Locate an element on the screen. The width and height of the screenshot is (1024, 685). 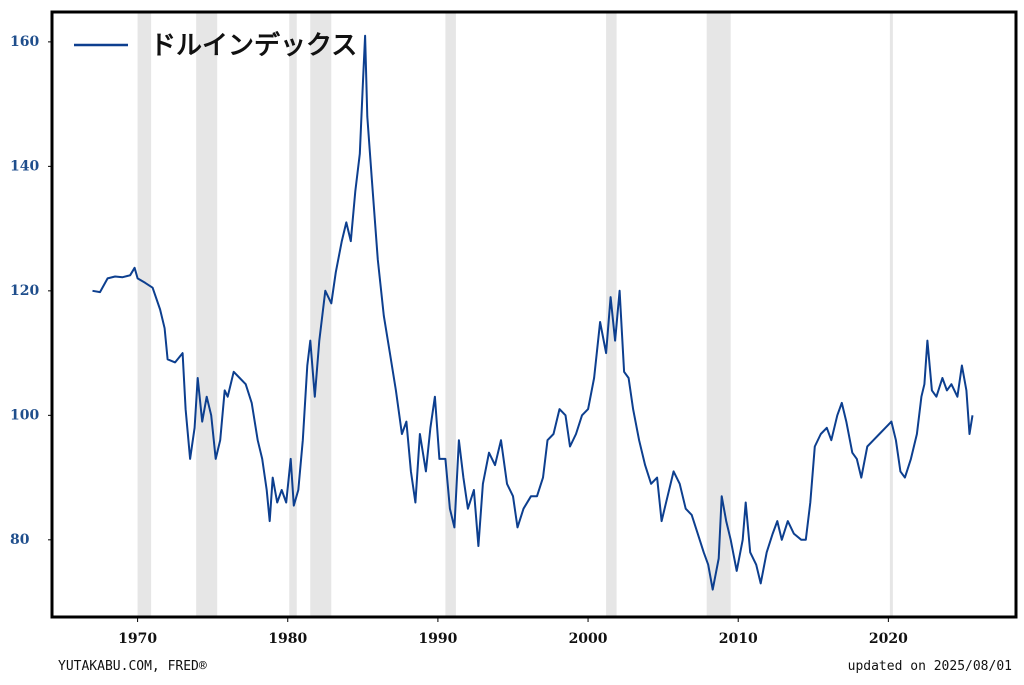
x-tick-label: 2000 is located at coordinates (588, 639).